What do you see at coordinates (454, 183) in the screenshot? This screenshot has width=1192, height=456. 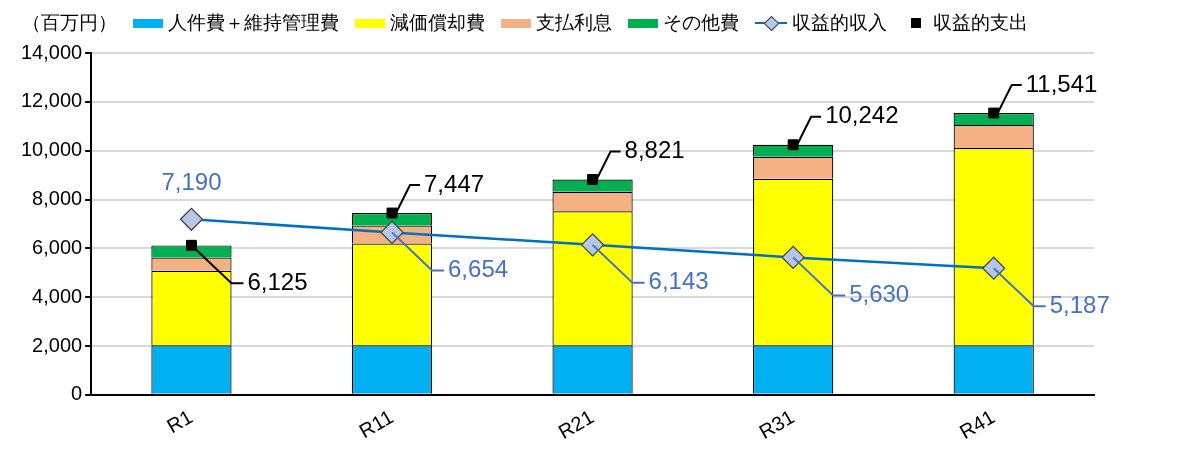 I see `data-label: 7,447` at bounding box center [454, 183].